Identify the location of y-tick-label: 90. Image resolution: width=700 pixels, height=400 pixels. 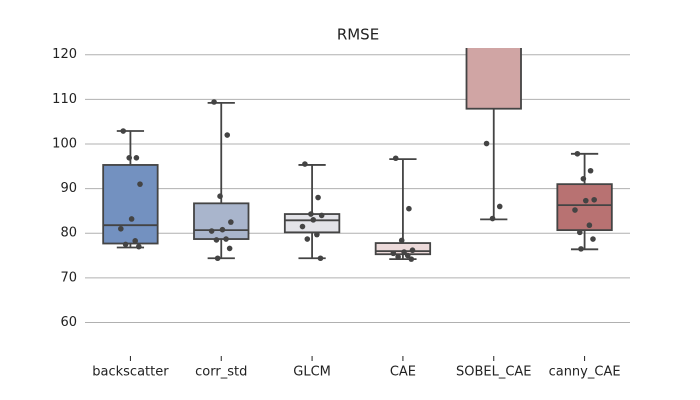
(68, 188).